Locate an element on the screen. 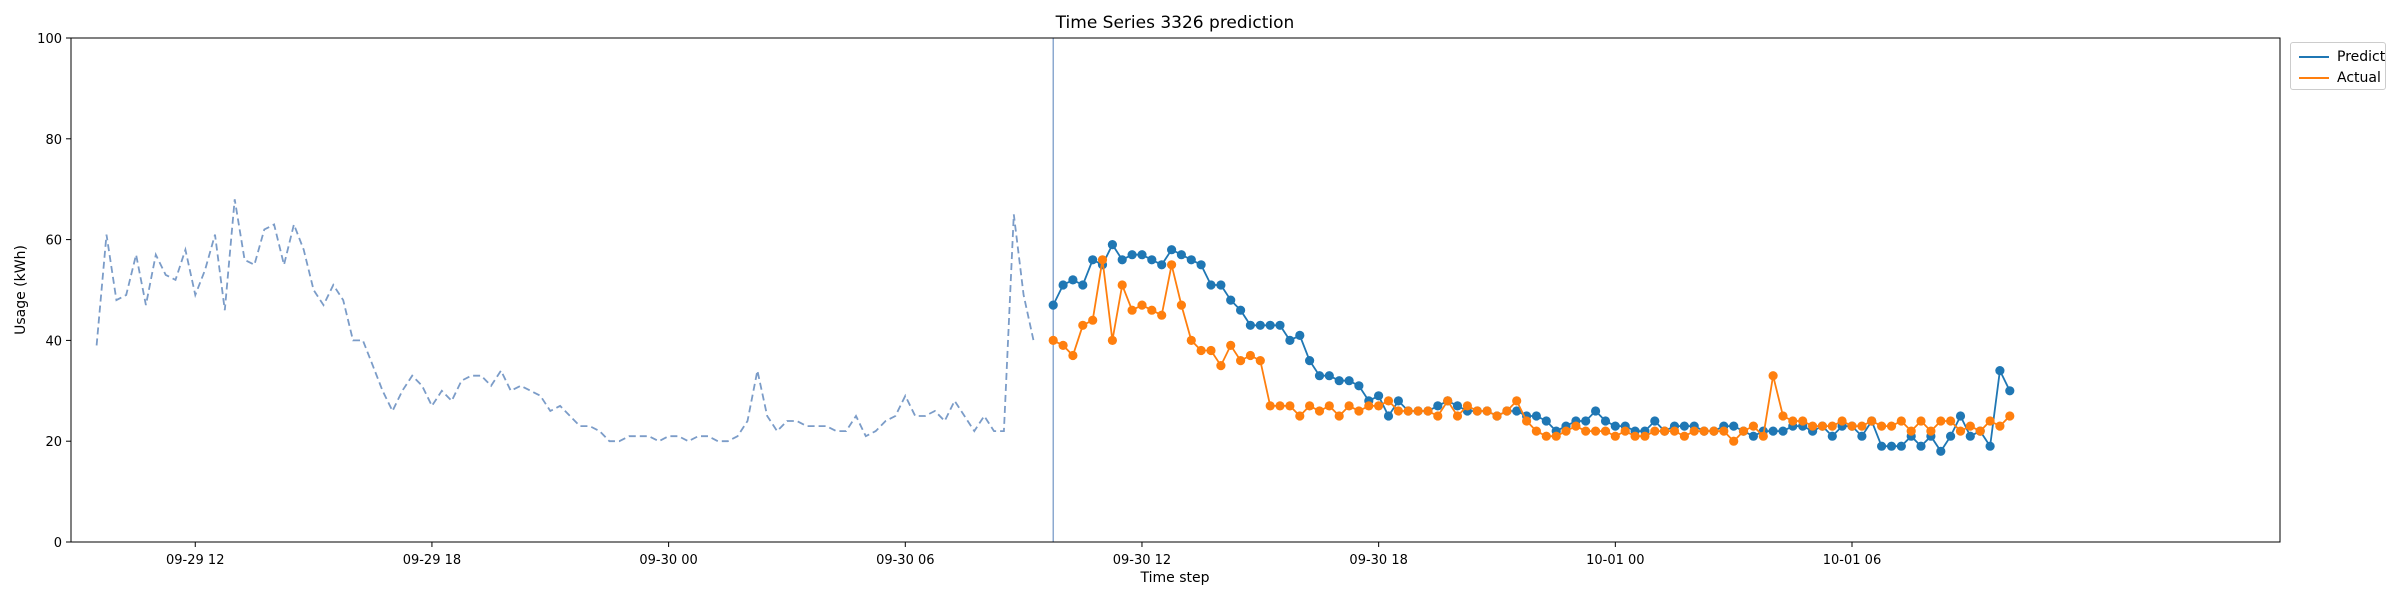 Image resolution: width=2400 pixels, height=600 pixels. x-axis-label: Time step is located at coordinates (1175, 578).